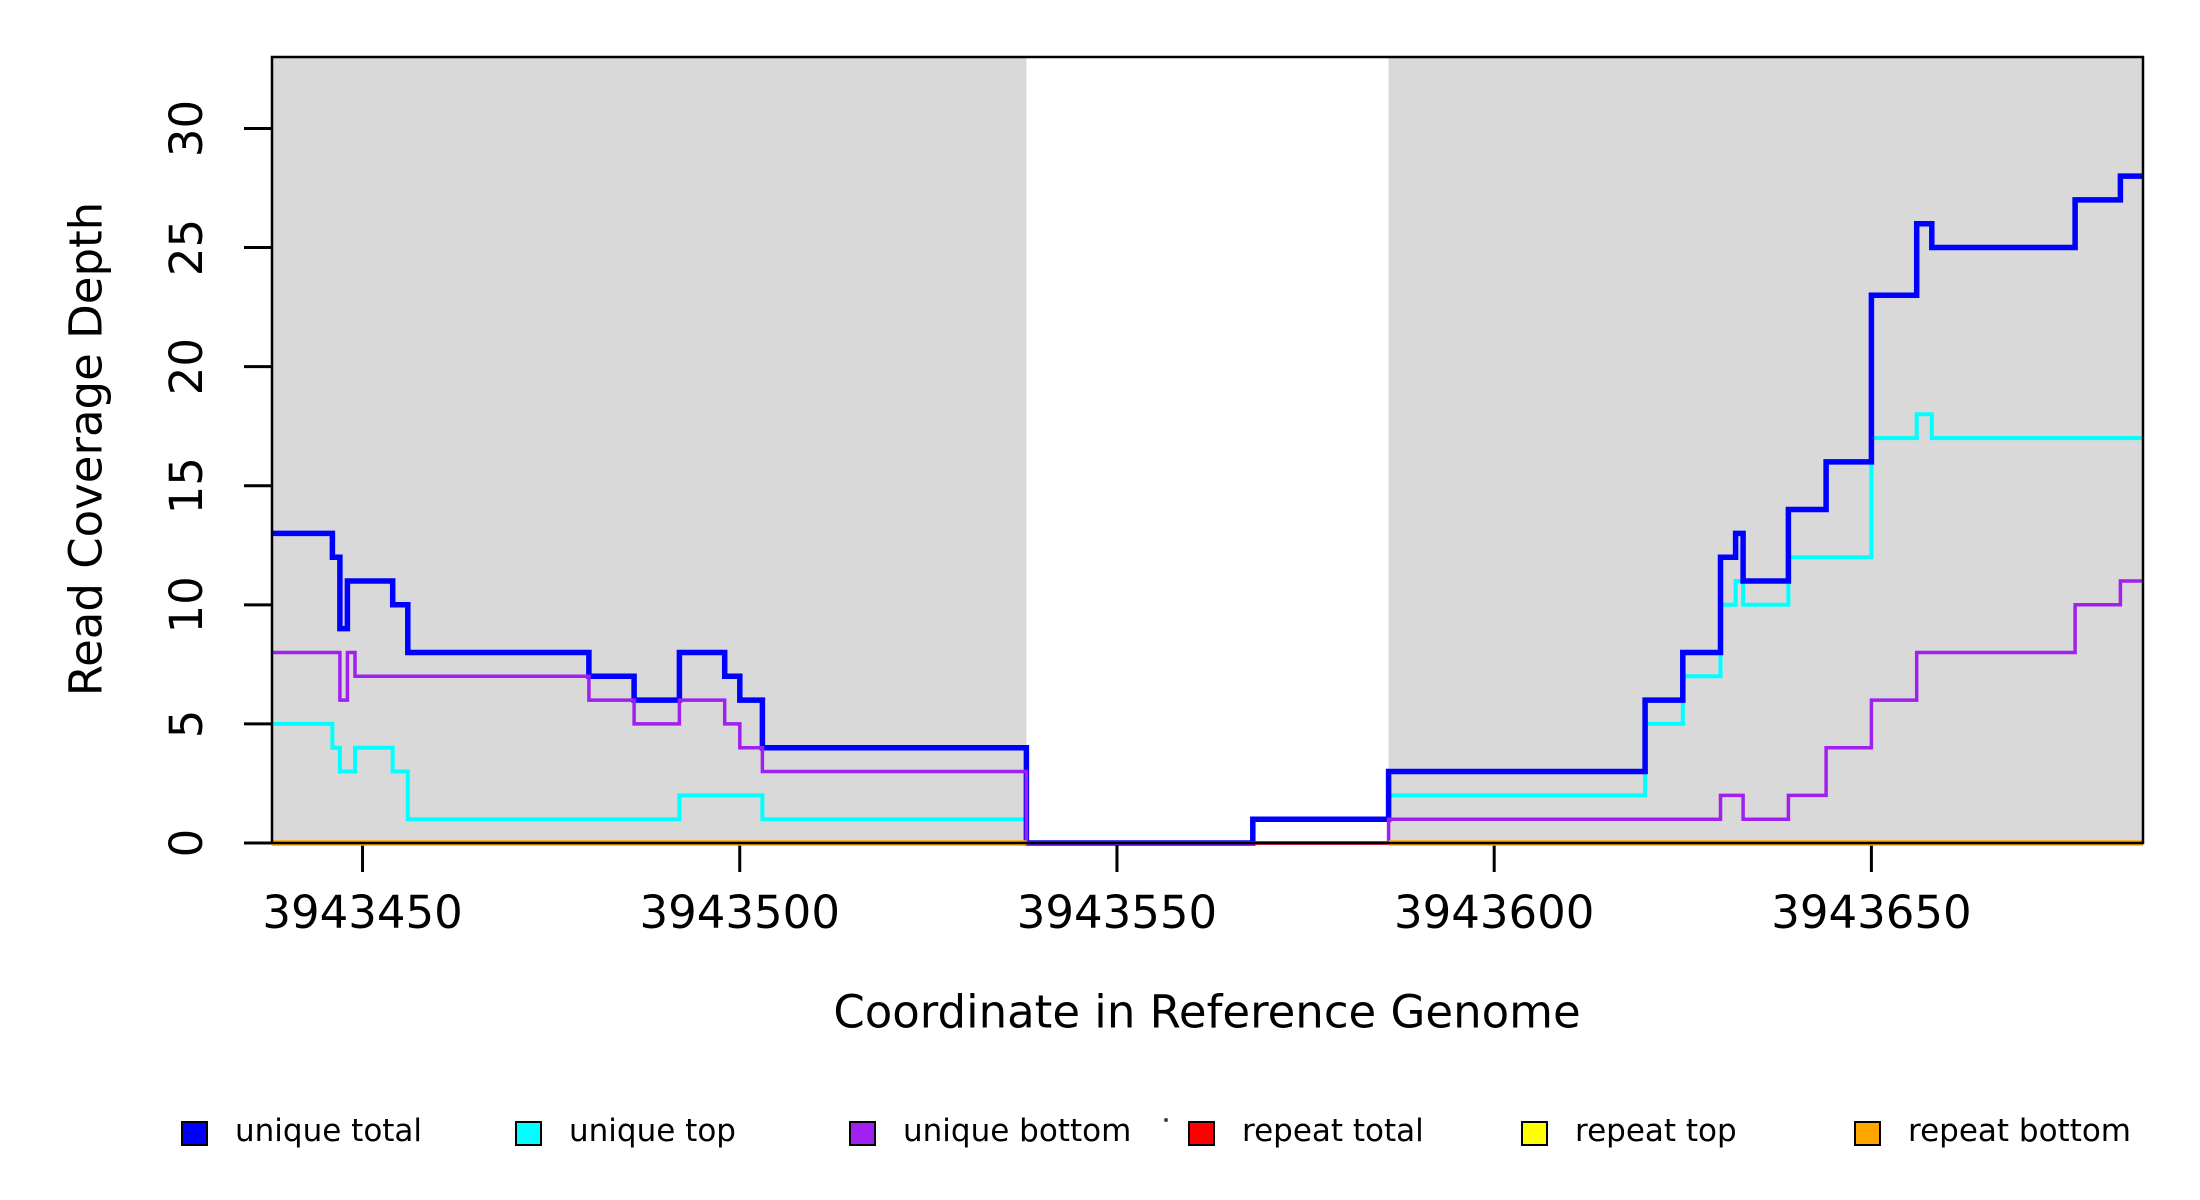 Image resolution: width=2200 pixels, height=1200 pixels. I want to click on x-tick-label: 3943550, so click(1117, 912).